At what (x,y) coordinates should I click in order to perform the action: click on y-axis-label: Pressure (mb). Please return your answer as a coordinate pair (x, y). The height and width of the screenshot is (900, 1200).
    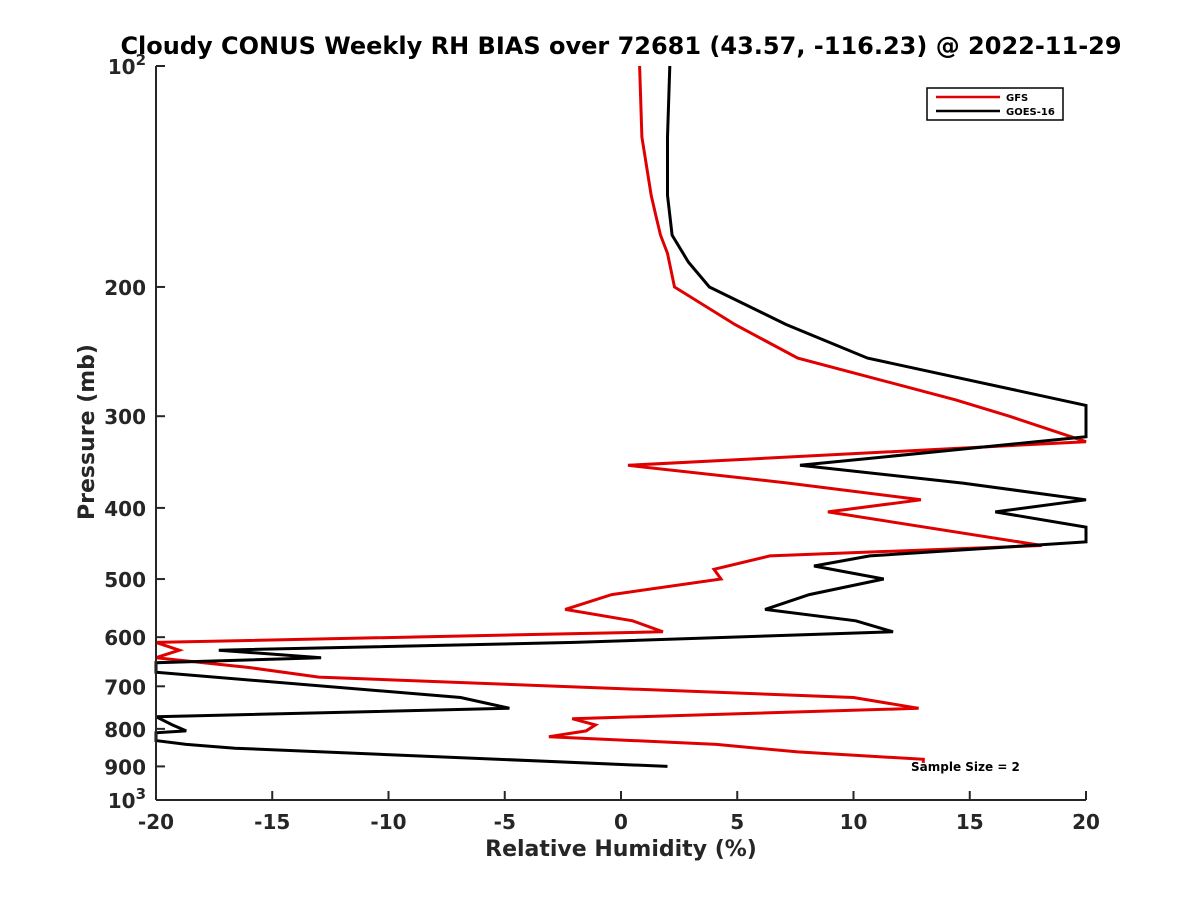
    Looking at the image, I should click on (87, 432).